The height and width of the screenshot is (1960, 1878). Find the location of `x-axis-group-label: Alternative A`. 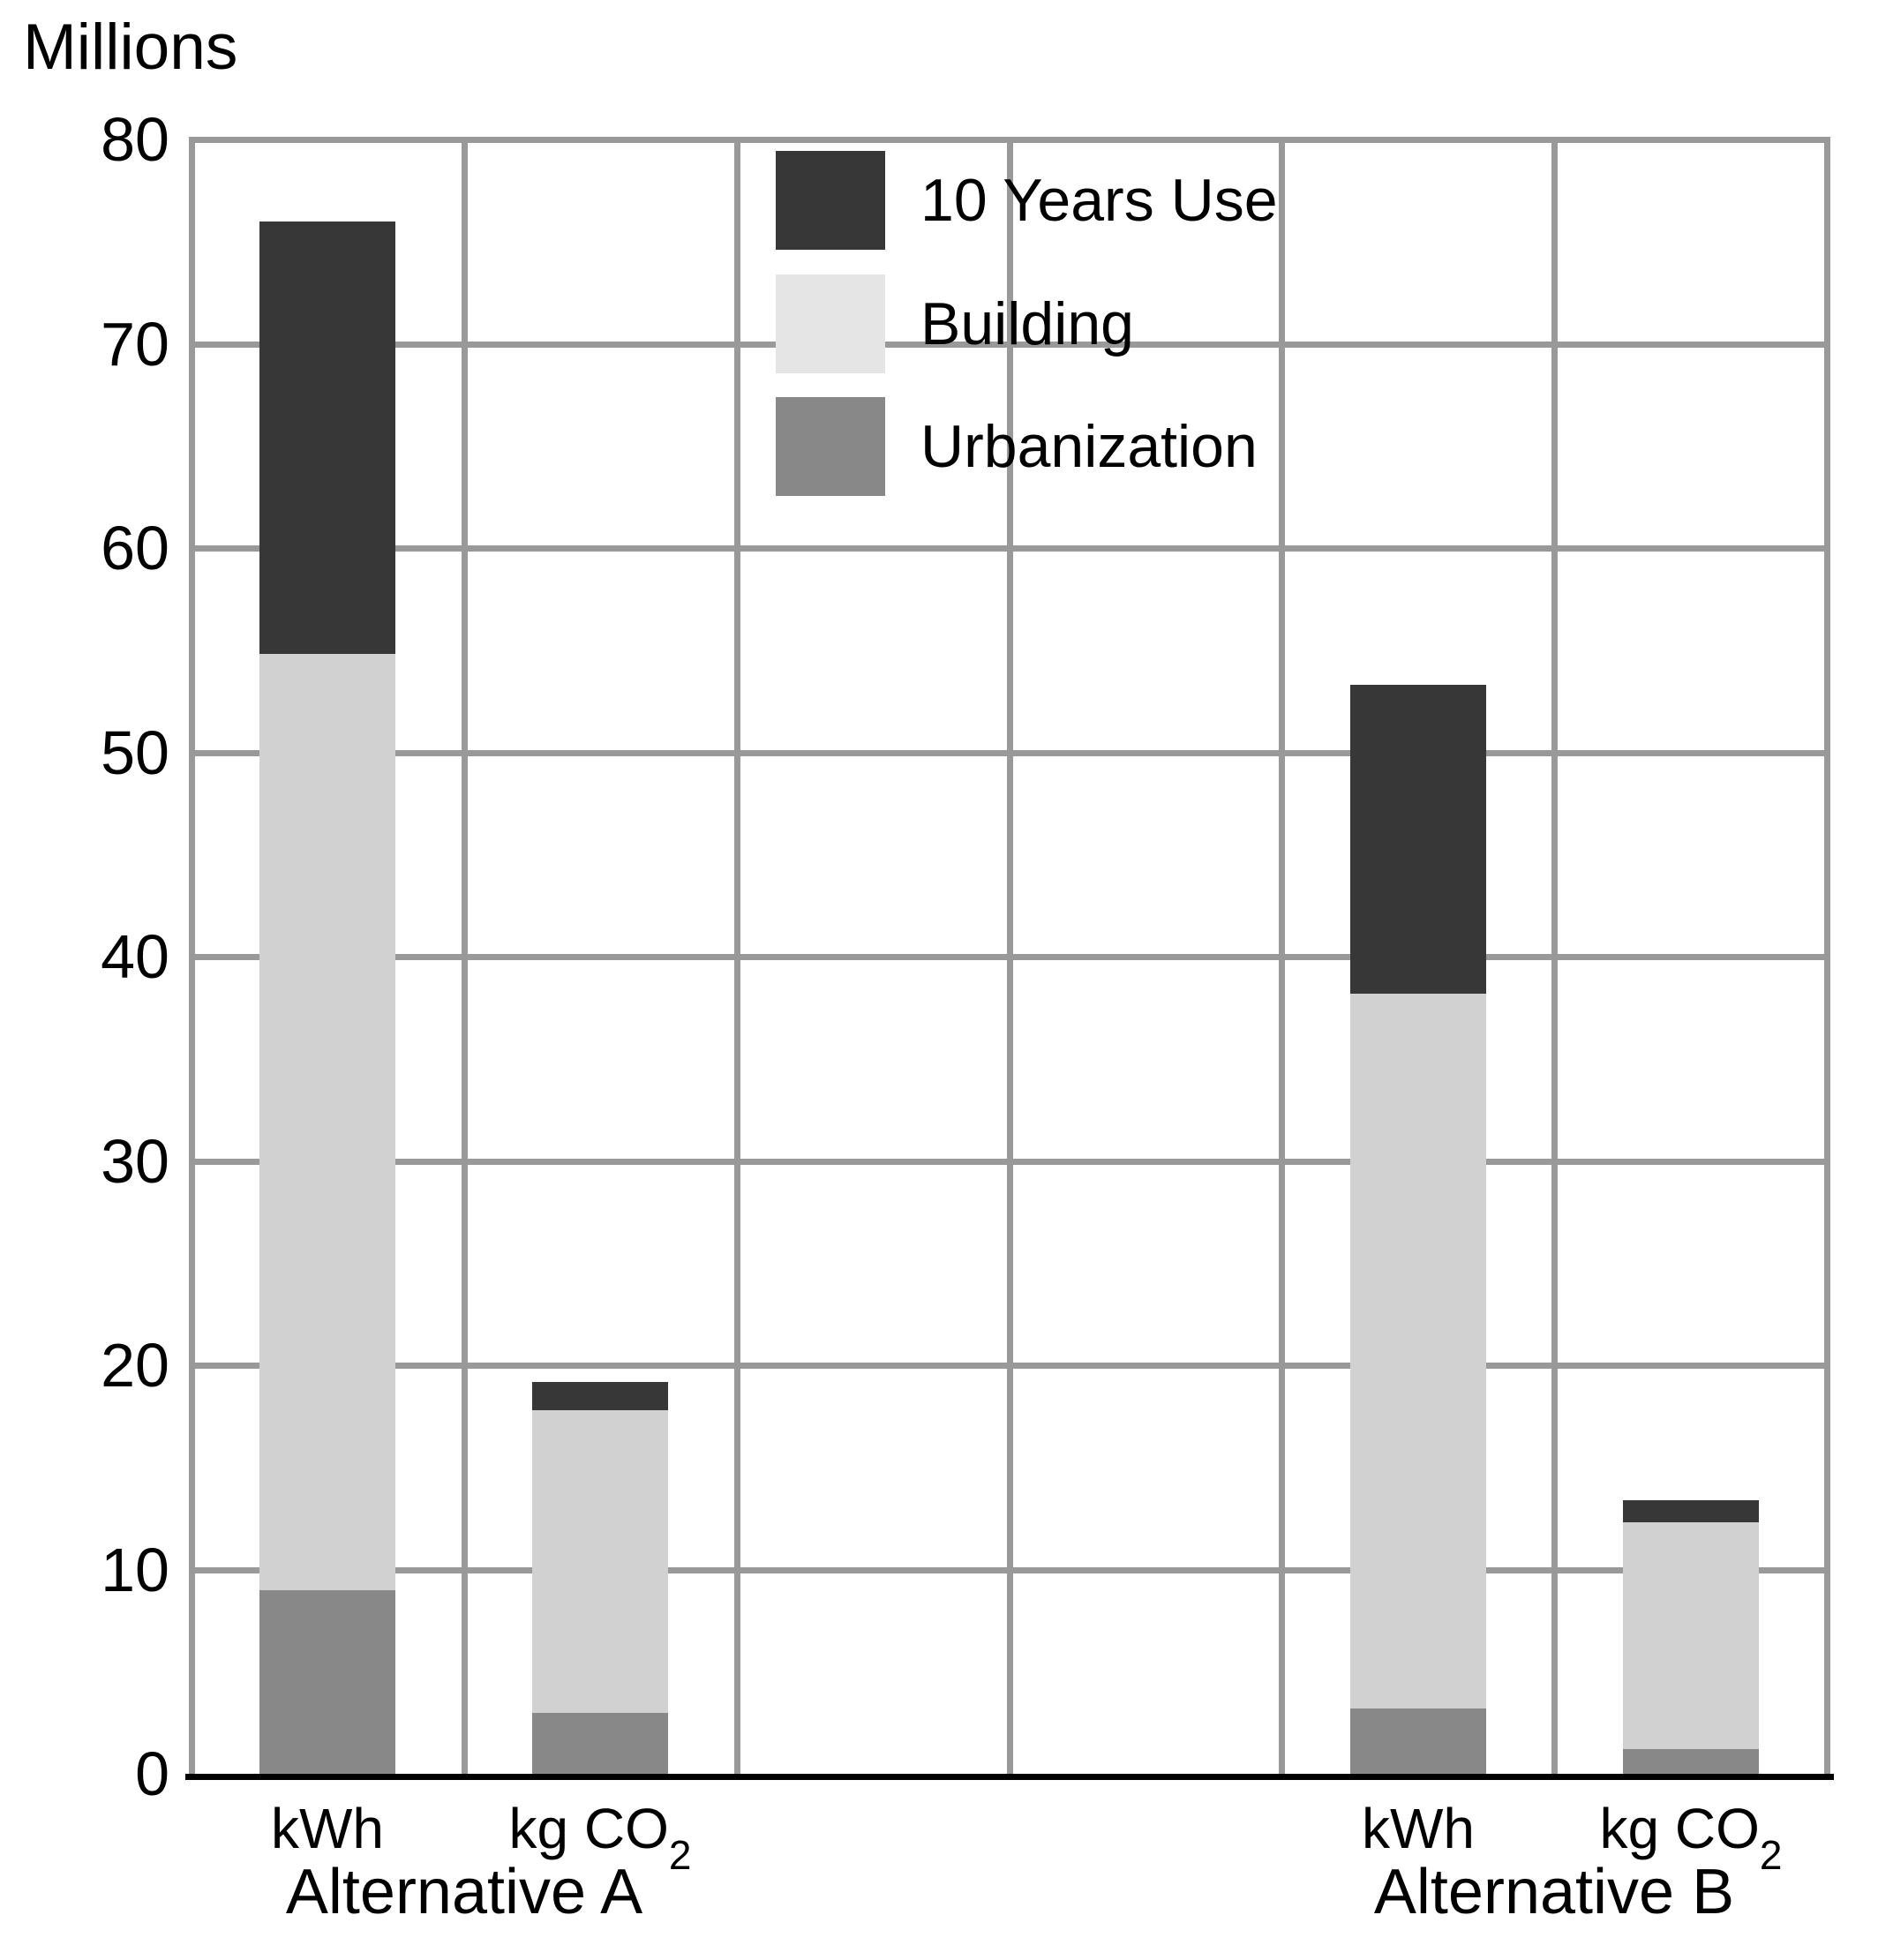

x-axis-group-label: Alternative A is located at coordinates (464, 1892).